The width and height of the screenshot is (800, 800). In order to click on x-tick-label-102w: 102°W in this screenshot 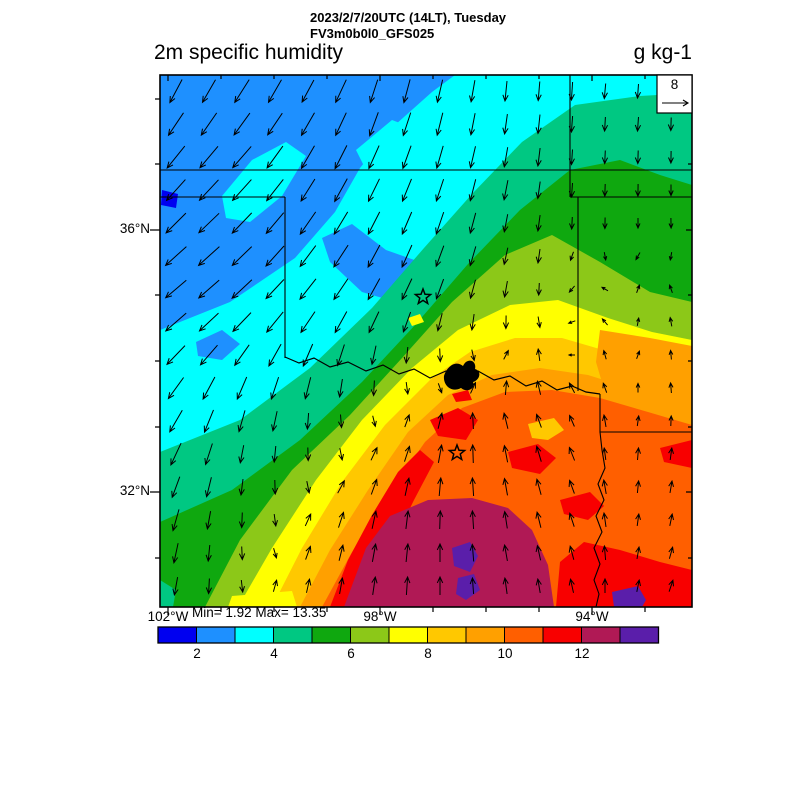, I will do `click(168, 616)`.